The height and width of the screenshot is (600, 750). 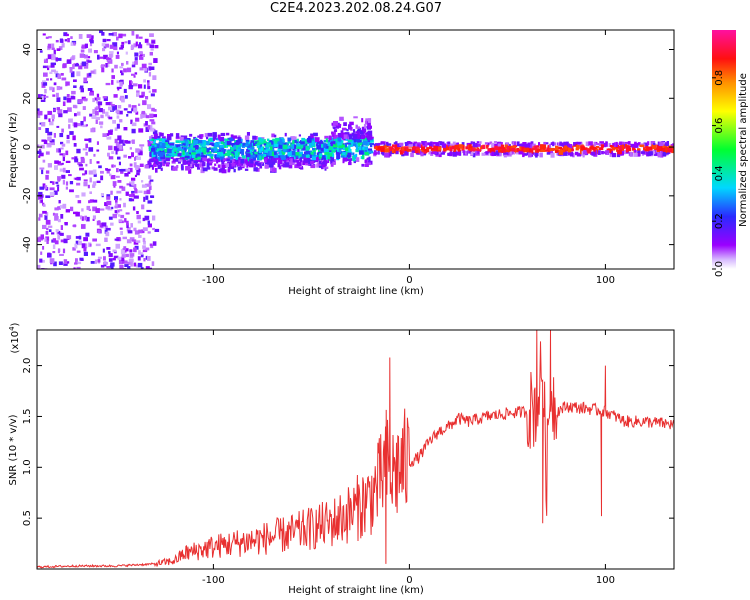 What do you see at coordinates (14, 337) in the screenshot?
I see `snr-y-multiplier: (x104)` at bounding box center [14, 337].